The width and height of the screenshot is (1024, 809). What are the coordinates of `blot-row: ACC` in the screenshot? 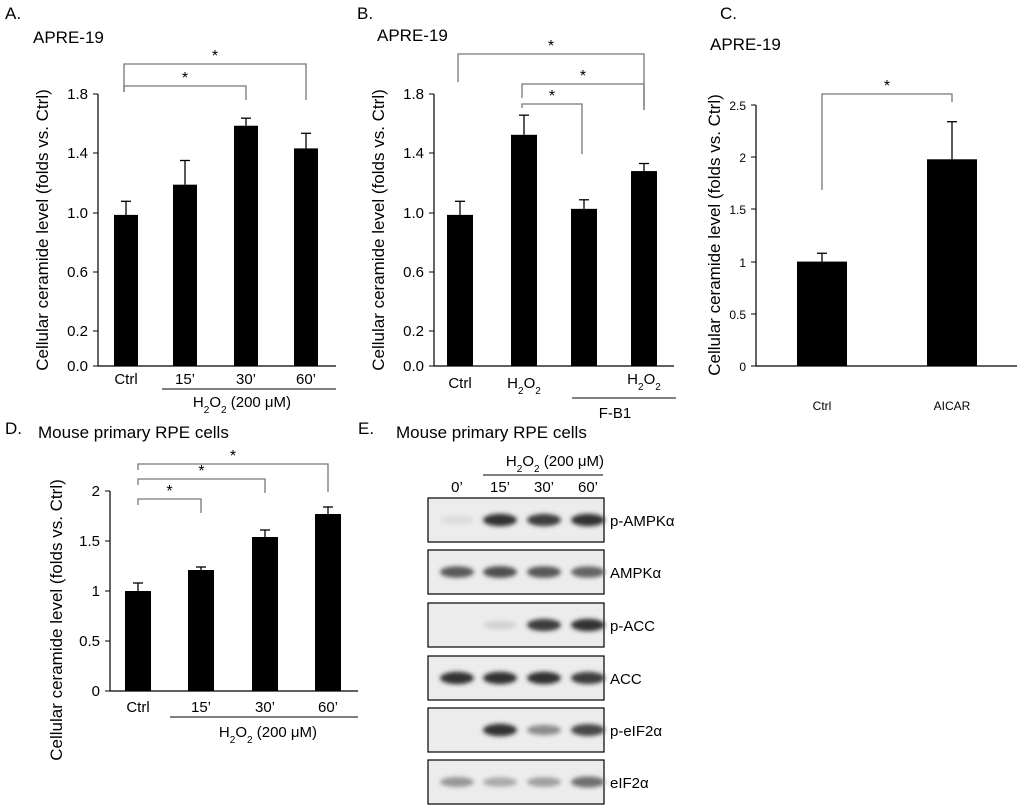 It's located at (534, 678).